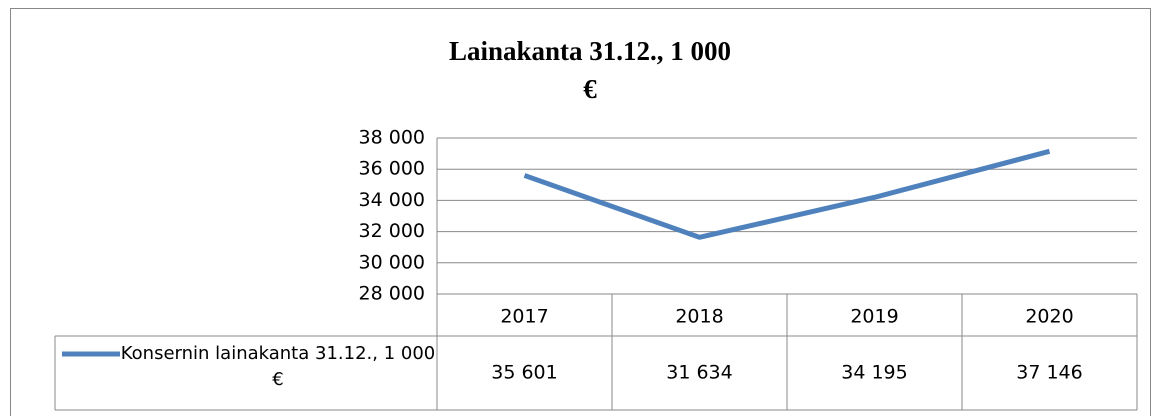 The image size is (1152, 416). What do you see at coordinates (1049, 373) in the screenshot?
I see `table-value: 37 146` at bounding box center [1049, 373].